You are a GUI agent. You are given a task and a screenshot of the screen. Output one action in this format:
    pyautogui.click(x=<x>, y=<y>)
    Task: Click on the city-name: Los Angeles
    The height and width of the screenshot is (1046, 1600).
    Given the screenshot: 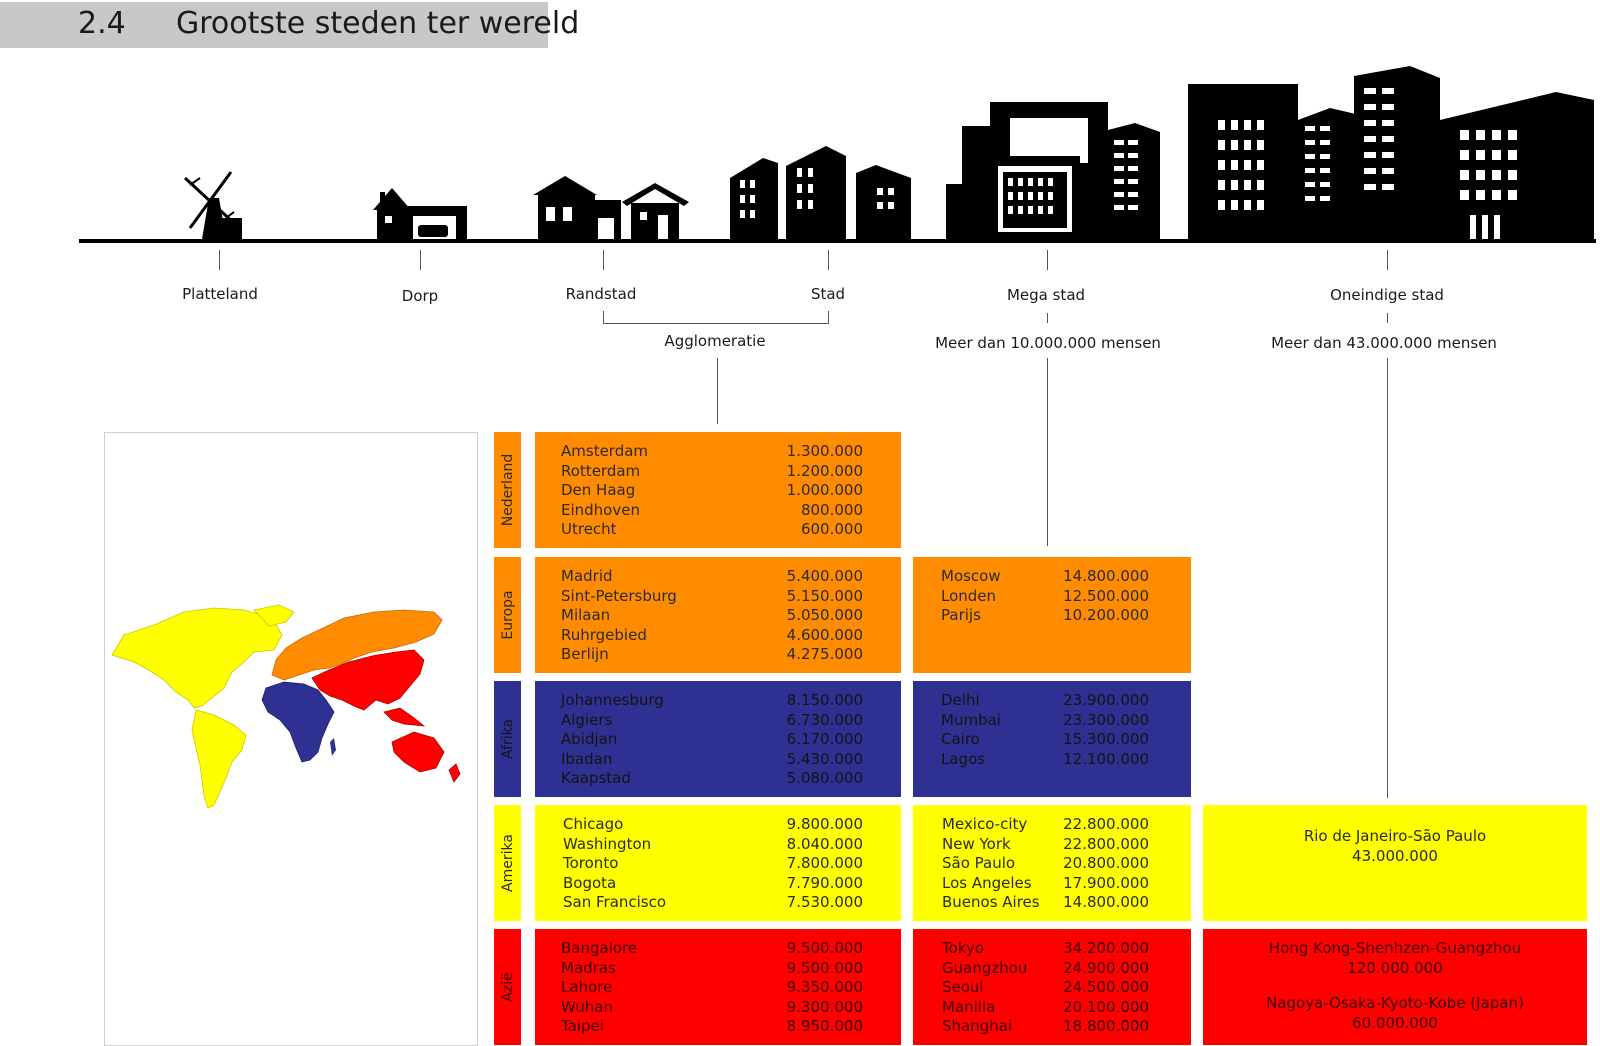 What is the action you would take?
    pyautogui.click(x=987, y=882)
    